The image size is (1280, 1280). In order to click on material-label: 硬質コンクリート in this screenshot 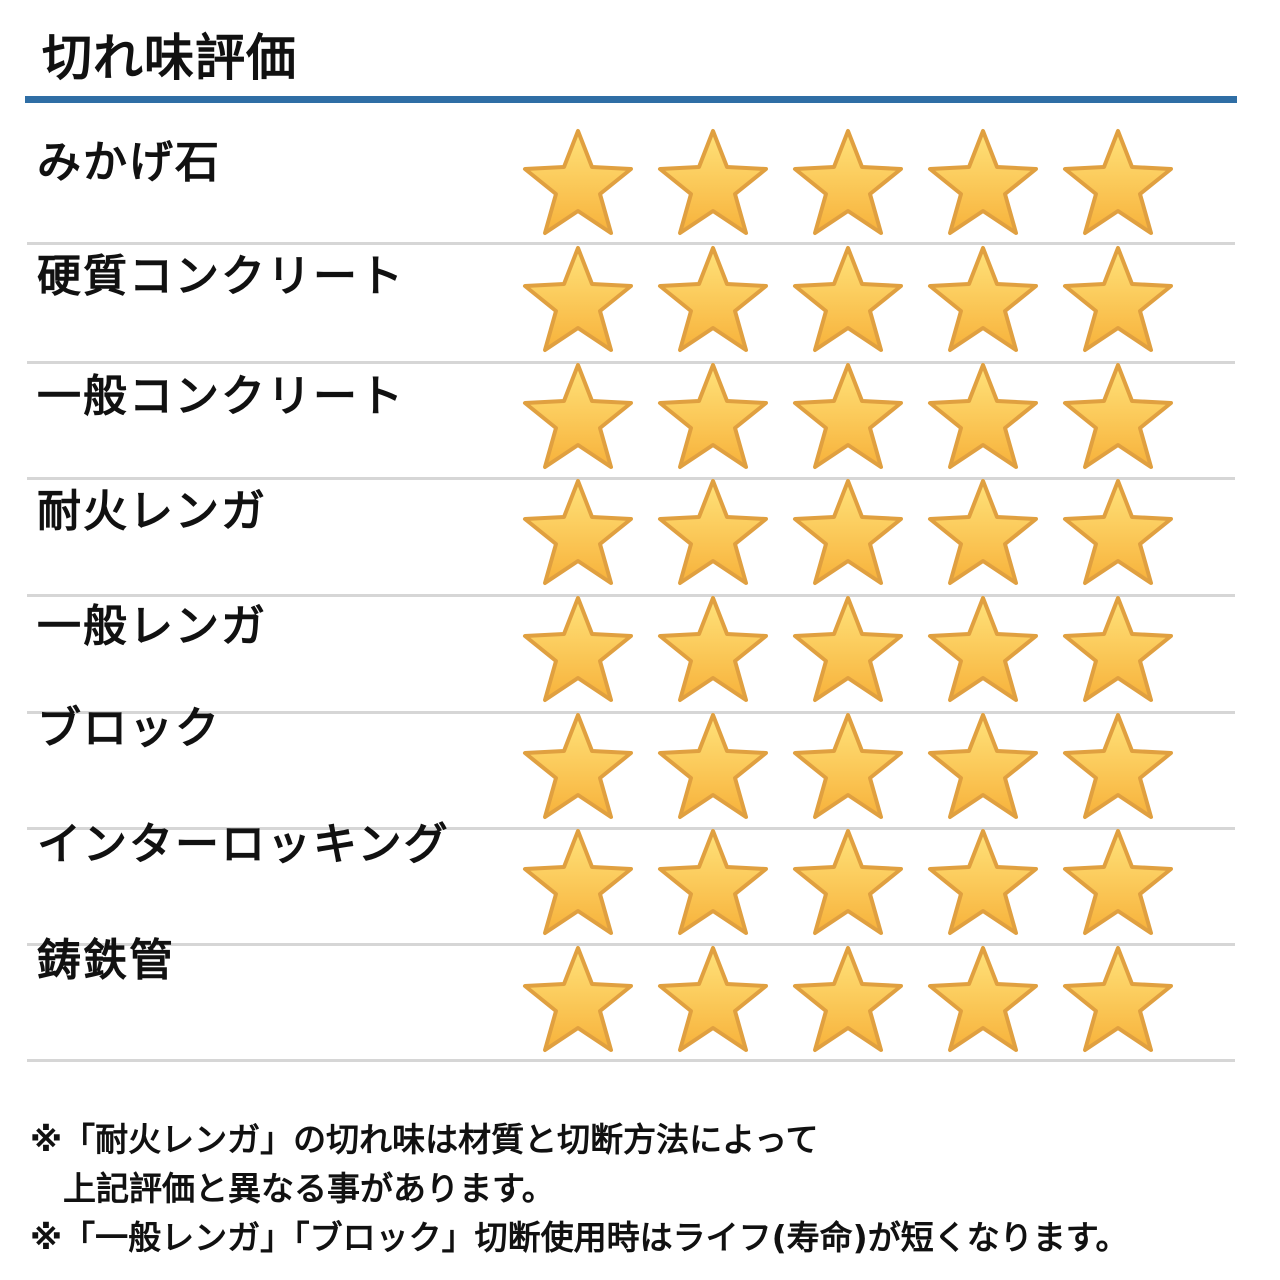, I will do `click(221, 276)`.